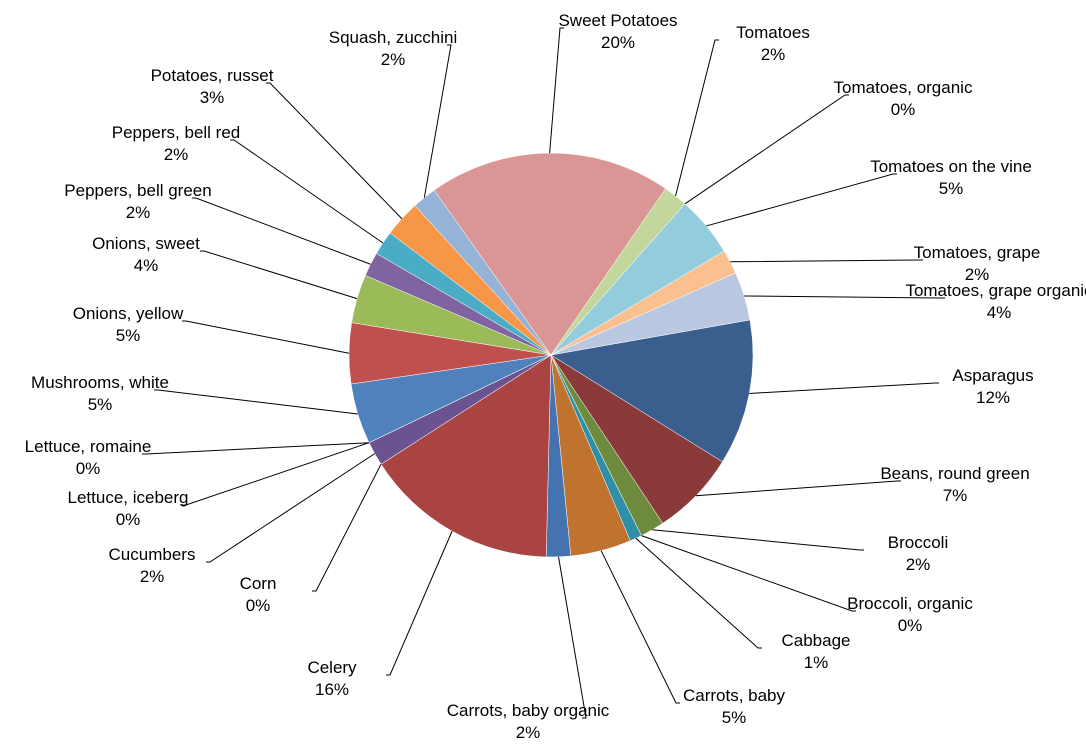 The height and width of the screenshot is (746, 1086). What do you see at coordinates (954, 473) in the screenshot?
I see `slice-label: Beans, round green` at bounding box center [954, 473].